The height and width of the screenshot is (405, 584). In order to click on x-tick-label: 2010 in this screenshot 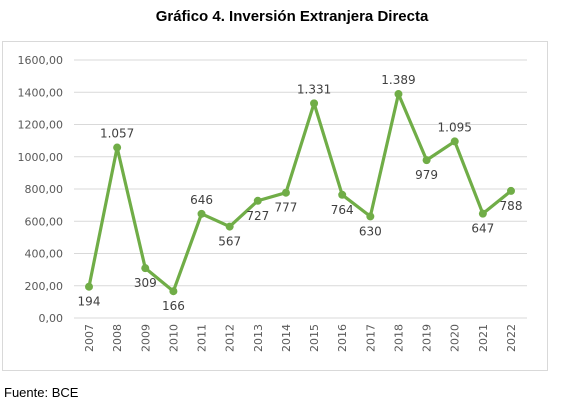, I will do `click(173, 338)`.